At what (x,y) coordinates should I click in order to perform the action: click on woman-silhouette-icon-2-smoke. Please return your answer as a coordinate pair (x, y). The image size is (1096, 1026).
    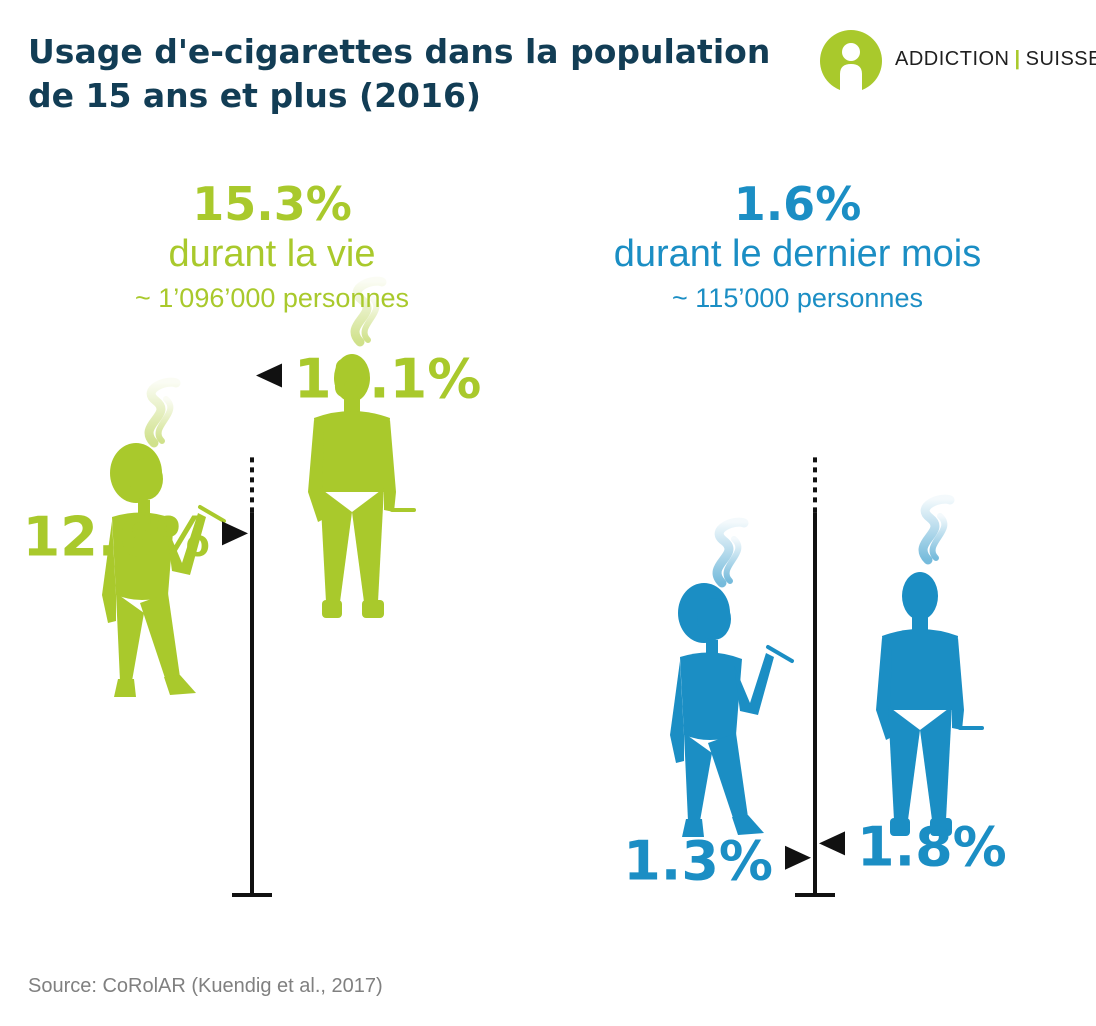
    Looking at the image, I should click on (730, 552).